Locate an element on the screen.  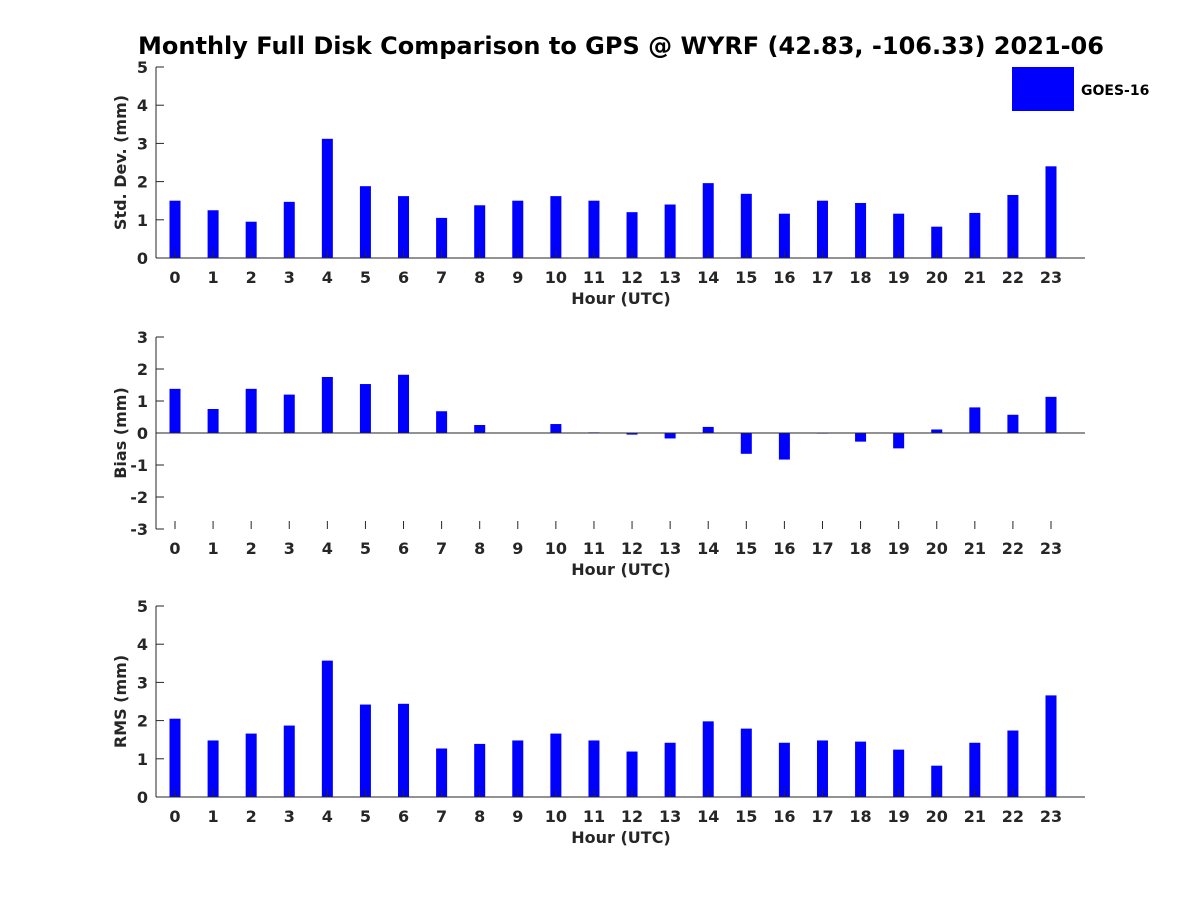
bias-y-tick-label: 1 is located at coordinates (142, 401).